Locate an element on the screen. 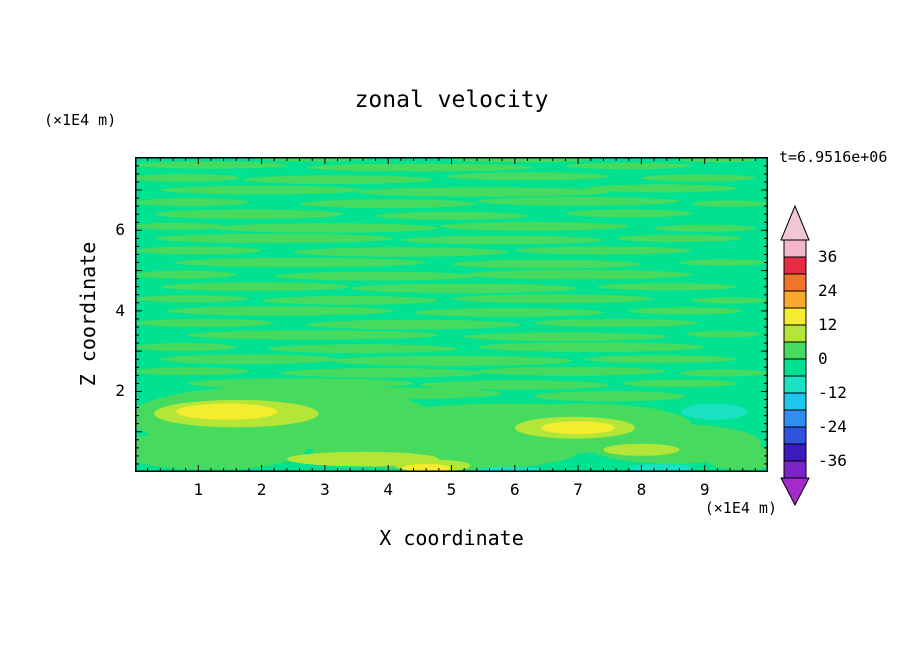  z-axis-unit: (×1E4 m) is located at coordinates (80, 120).